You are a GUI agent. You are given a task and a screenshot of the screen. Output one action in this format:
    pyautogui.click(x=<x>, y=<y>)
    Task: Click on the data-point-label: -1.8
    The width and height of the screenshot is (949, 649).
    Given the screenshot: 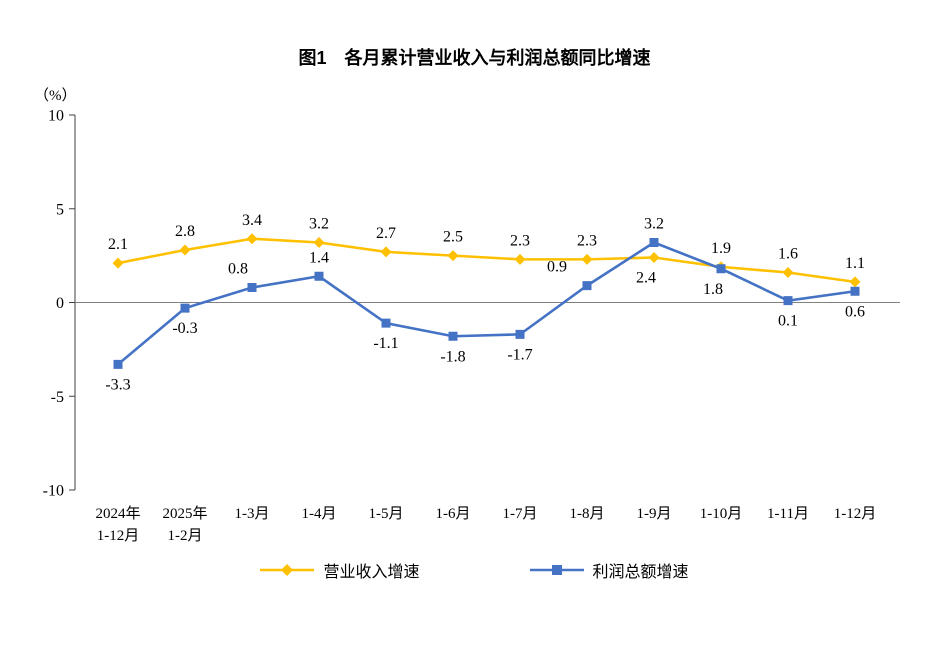 What is the action you would take?
    pyautogui.click(x=452, y=356)
    